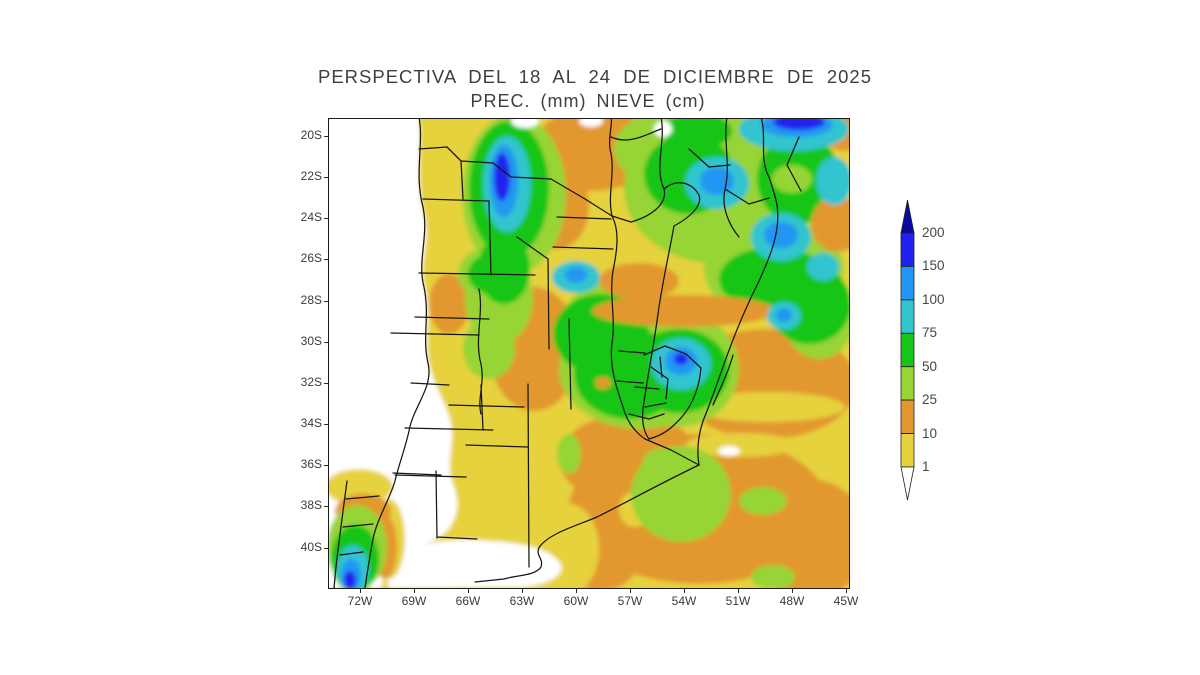 The width and height of the screenshot is (1200, 675). What do you see at coordinates (304, 547) in the screenshot?
I see `lat-tick: 40S` at bounding box center [304, 547].